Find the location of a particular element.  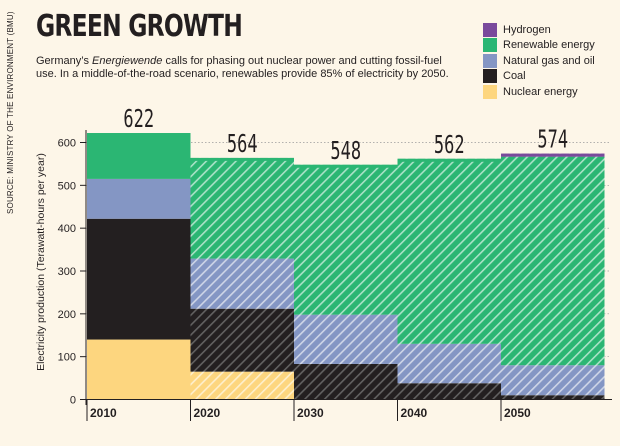

legend-swatch-nuclear-energy is located at coordinates (490, 91).